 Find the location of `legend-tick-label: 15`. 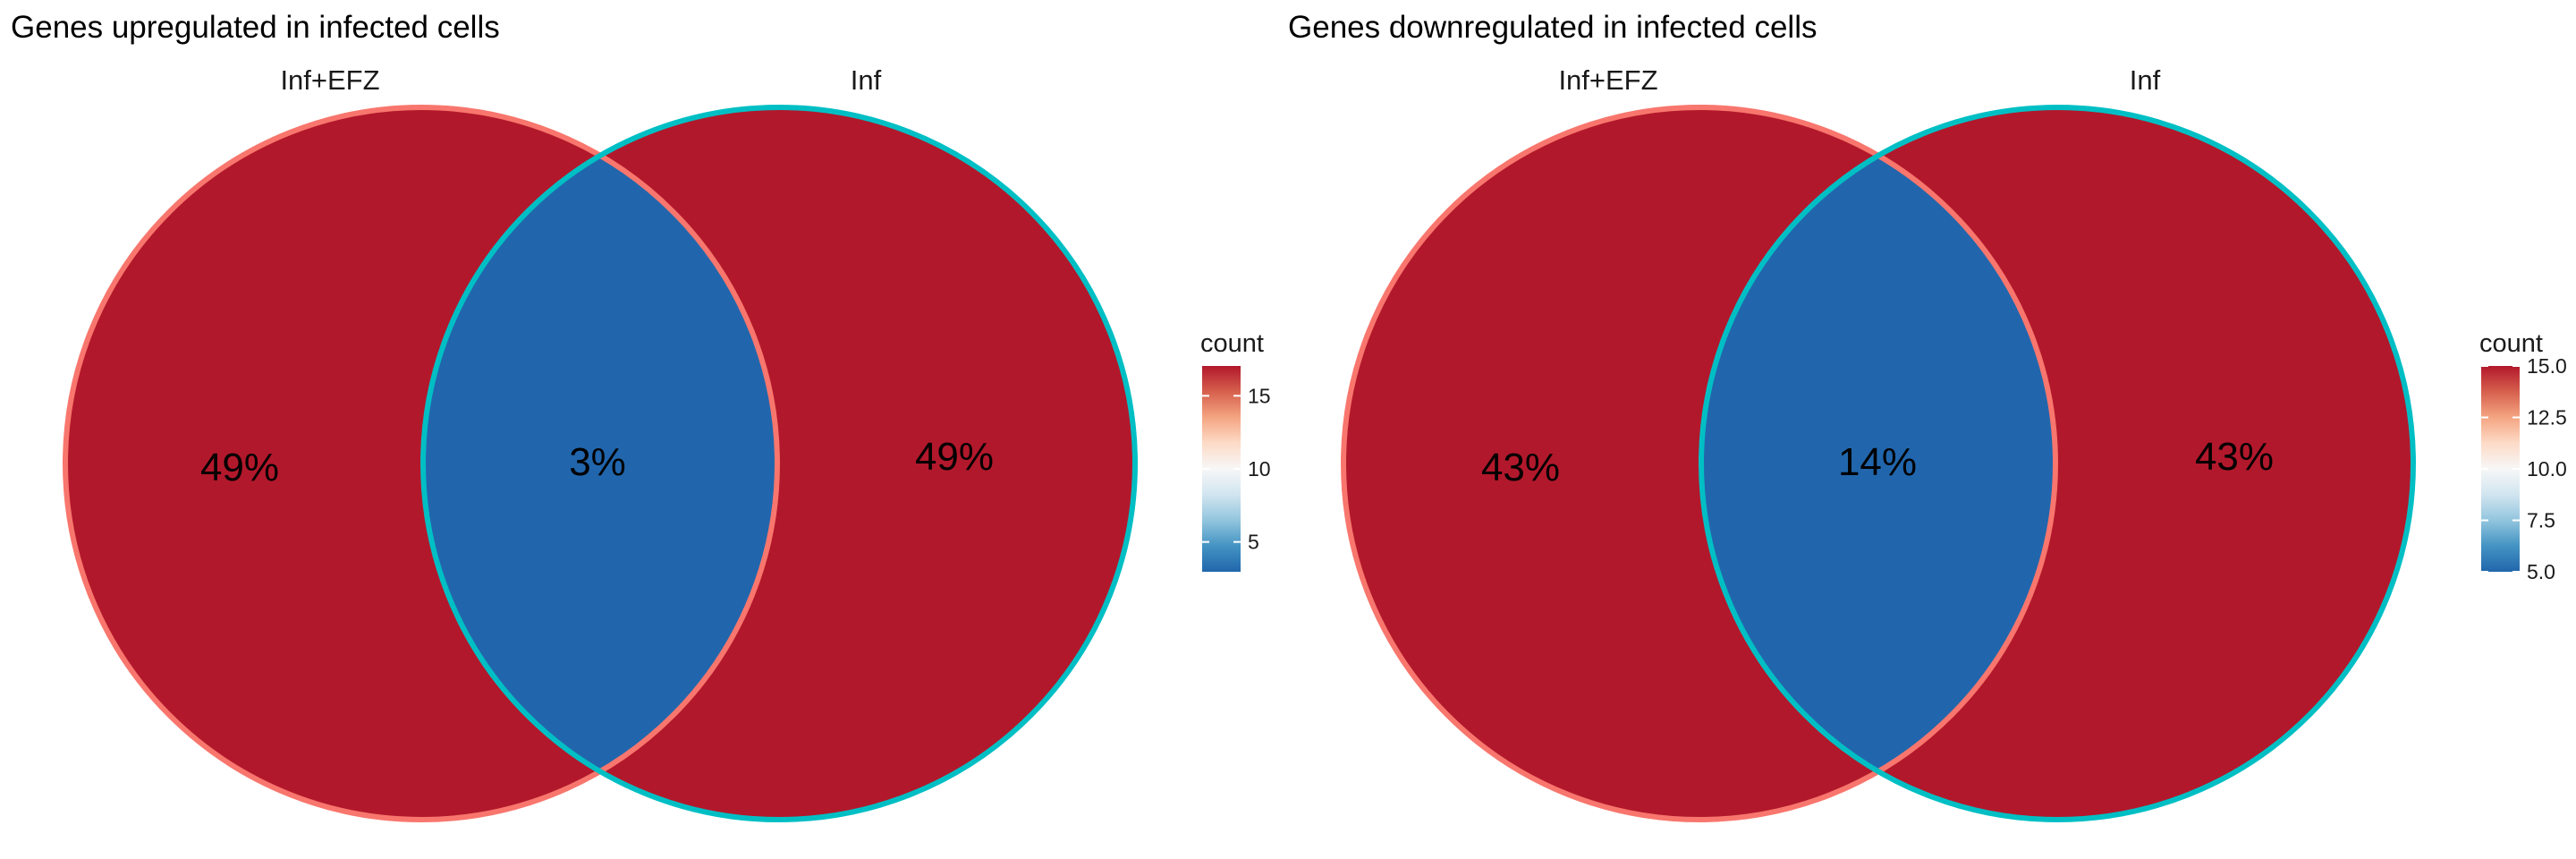

legend-tick-label: 15 is located at coordinates (1259, 395).